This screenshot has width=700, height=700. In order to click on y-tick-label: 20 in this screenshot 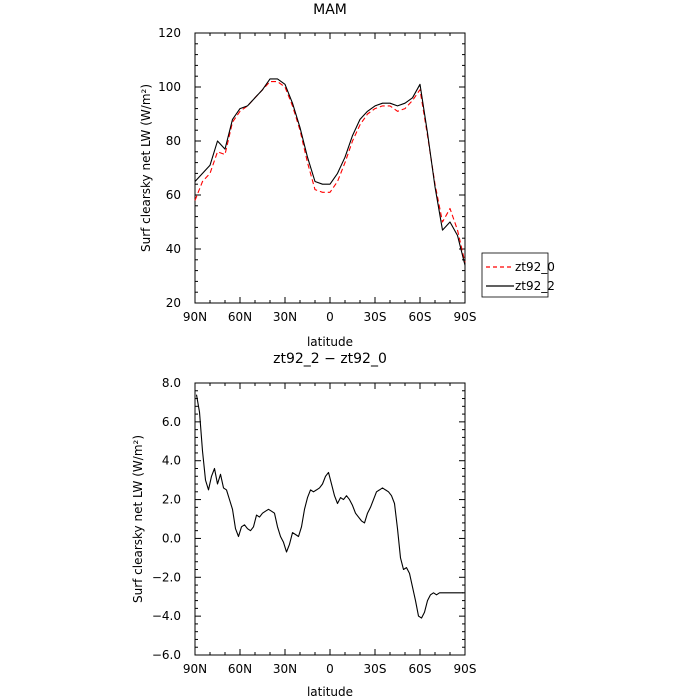, I will do `click(173, 303)`.